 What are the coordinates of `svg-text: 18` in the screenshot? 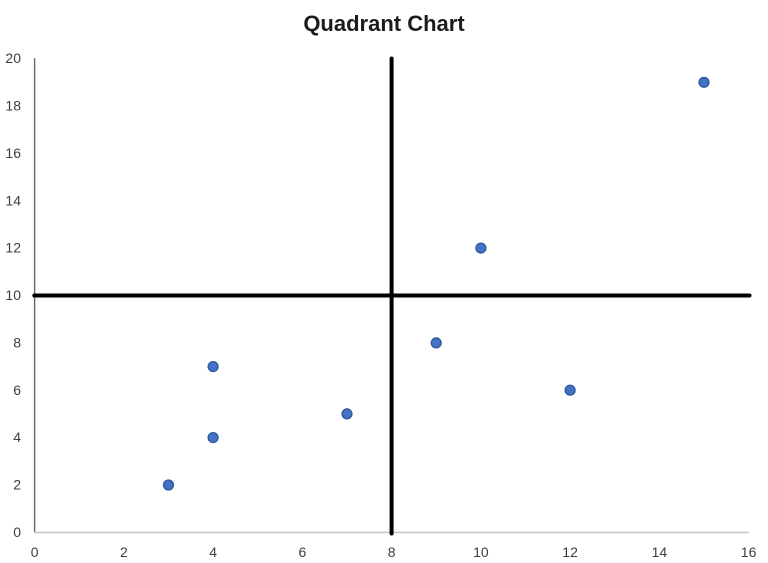 It's located at (13, 106).